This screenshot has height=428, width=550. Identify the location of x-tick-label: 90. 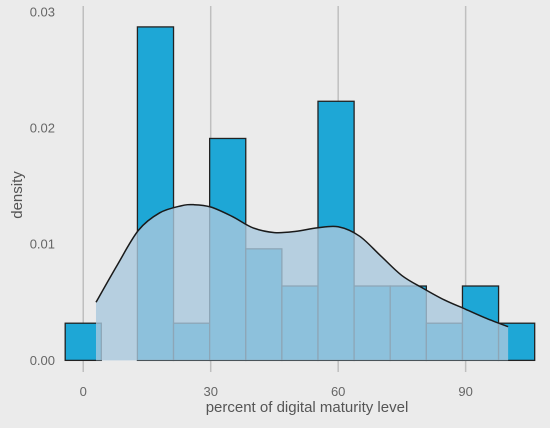
(465, 391).